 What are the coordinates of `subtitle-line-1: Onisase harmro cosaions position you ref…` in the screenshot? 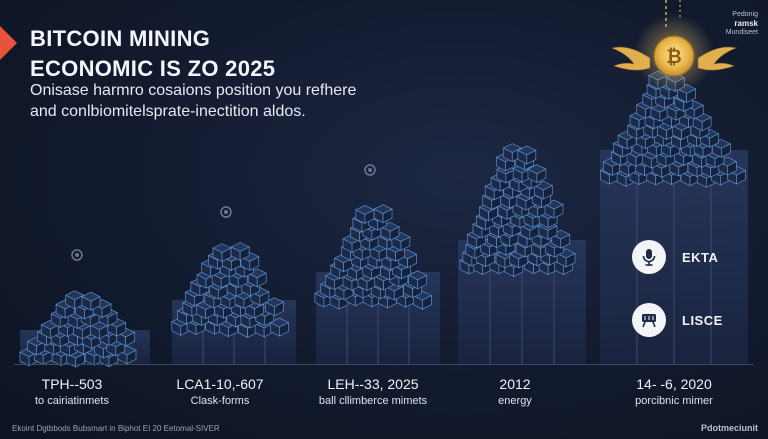 It's located at (193, 90).